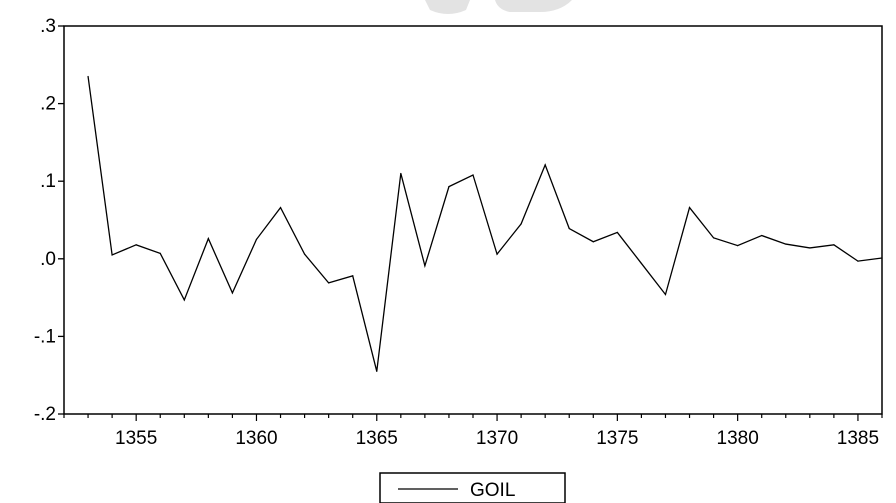 The image size is (896, 503). What do you see at coordinates (738, 438) in the screenshot?
I see `x-tick-label: 1380` at bounding box center [738, 438].